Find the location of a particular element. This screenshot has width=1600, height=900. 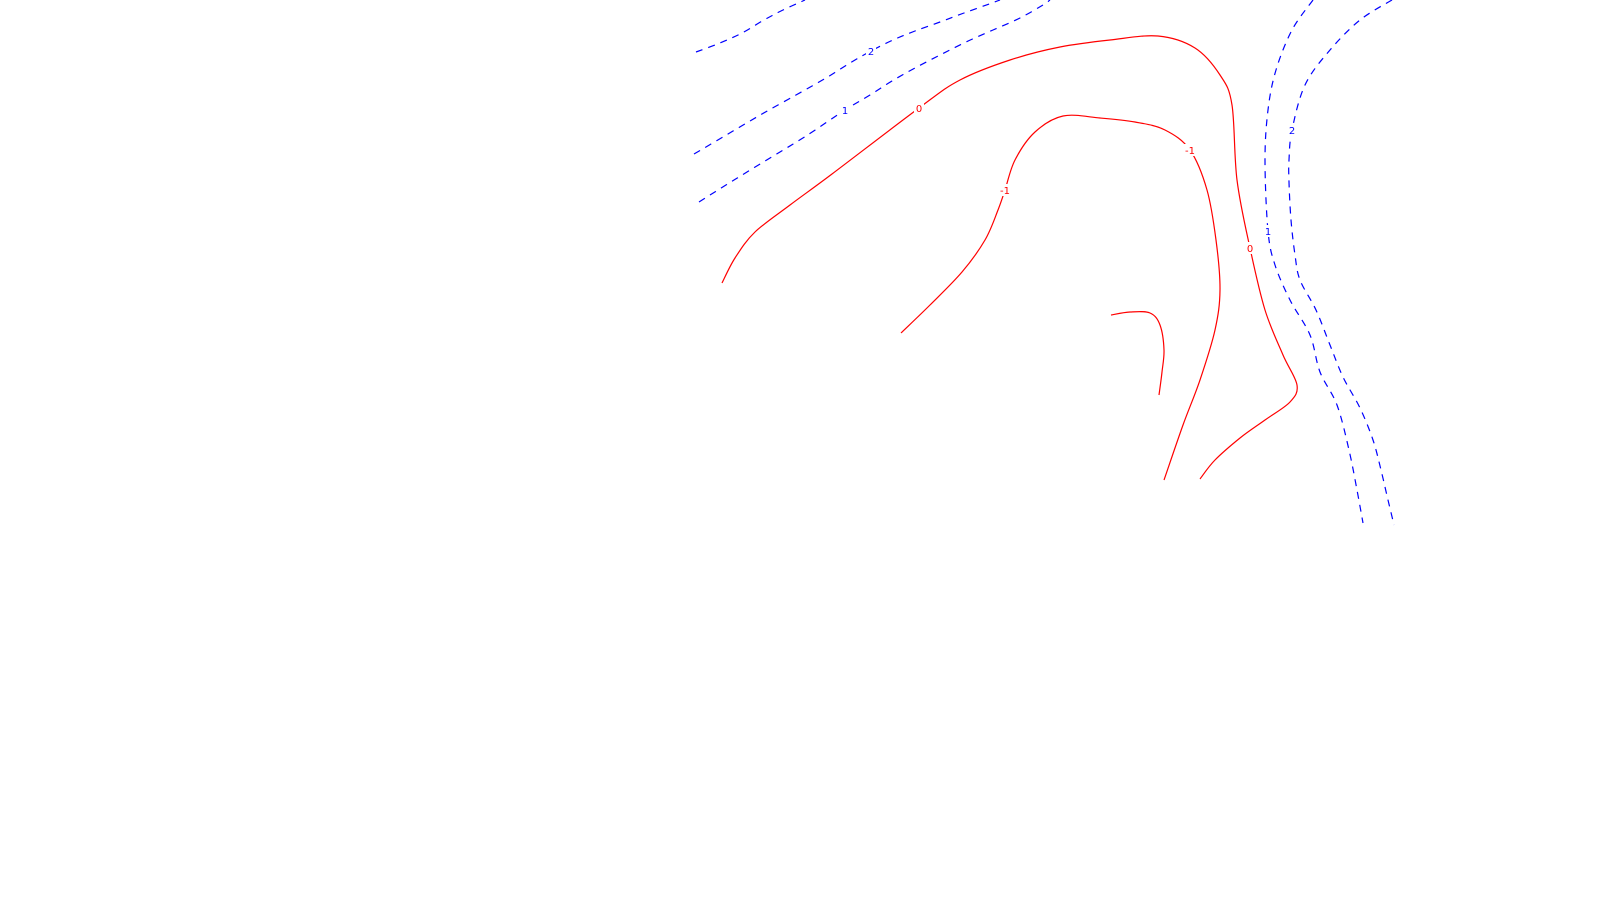

contour-line-level-2-right is located at coordinates (1341, 263).